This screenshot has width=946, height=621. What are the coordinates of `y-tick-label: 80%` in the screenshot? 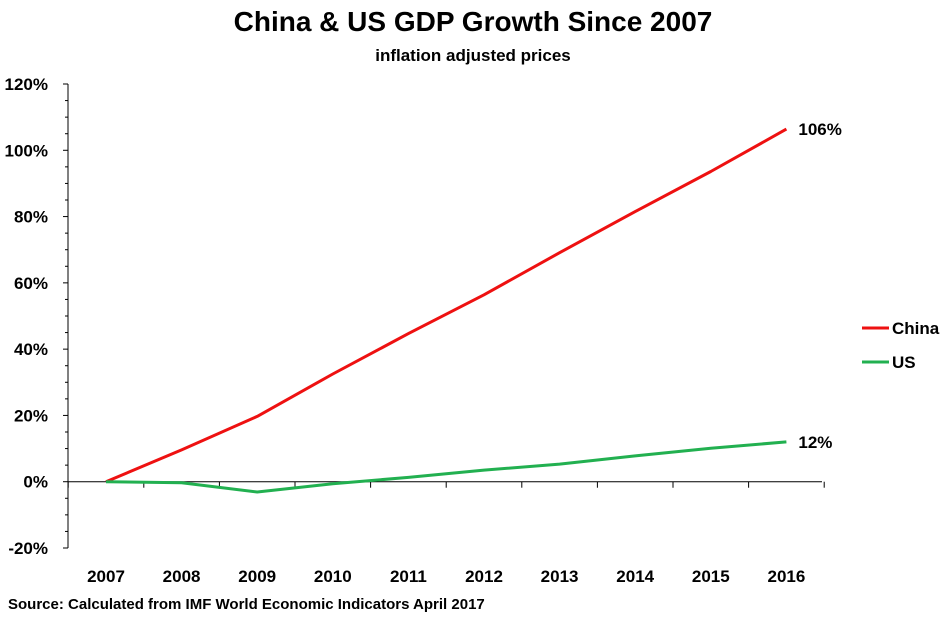 It's located at (31, 217).